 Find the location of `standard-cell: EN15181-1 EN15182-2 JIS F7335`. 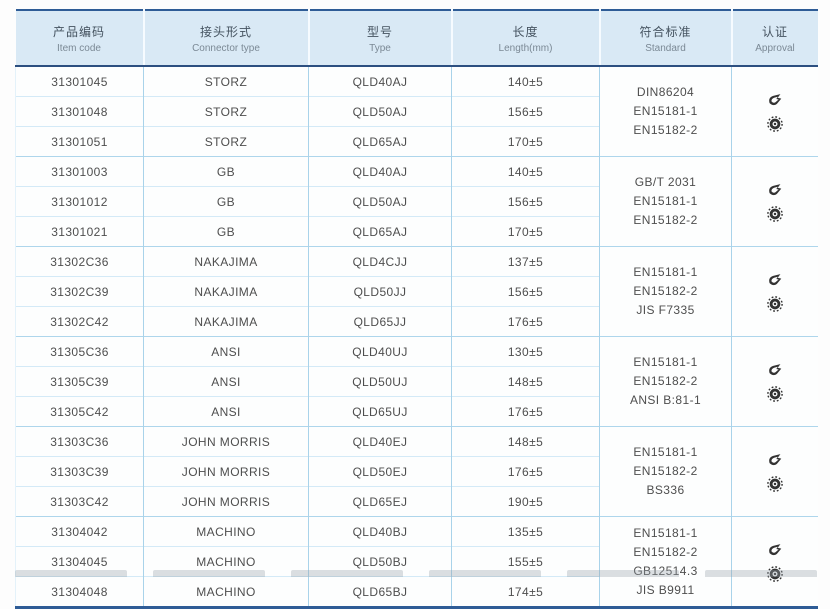

standard-cell: EN15181-1 EN15182-2 JIS F7335 is located at coordinates (665, 291).